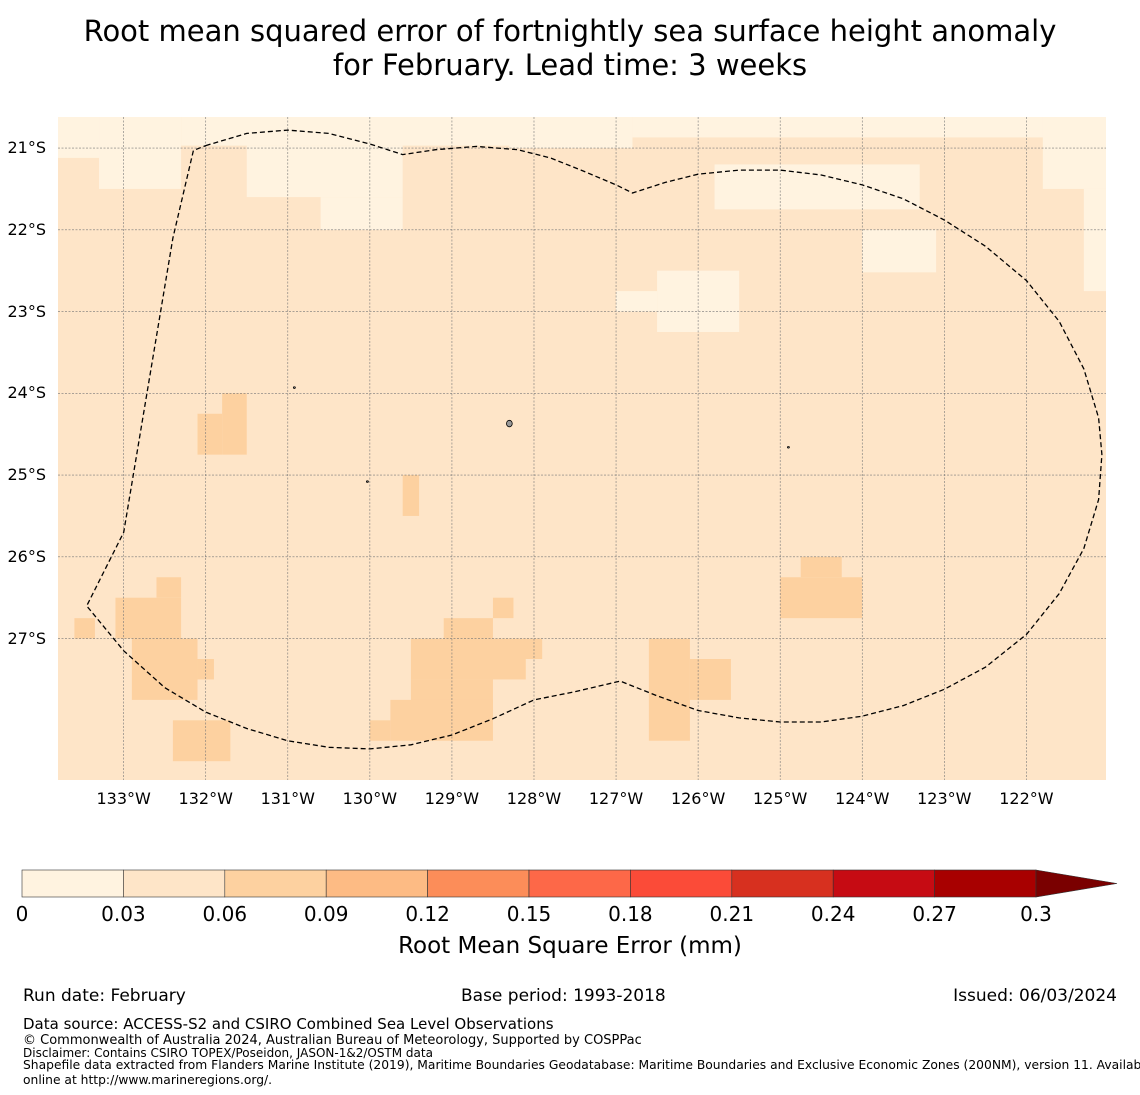 This screenshot has height=1095, width=1140. I want to click on run-date: Run date: February, so click(104, 996).